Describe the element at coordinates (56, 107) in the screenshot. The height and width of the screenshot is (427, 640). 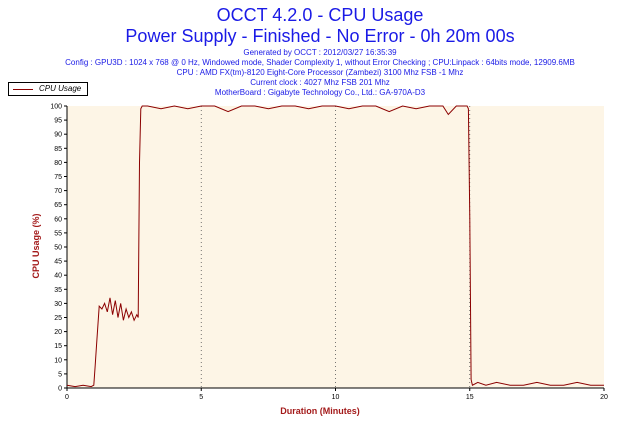
I see `y-tick-label: 100` at that location.